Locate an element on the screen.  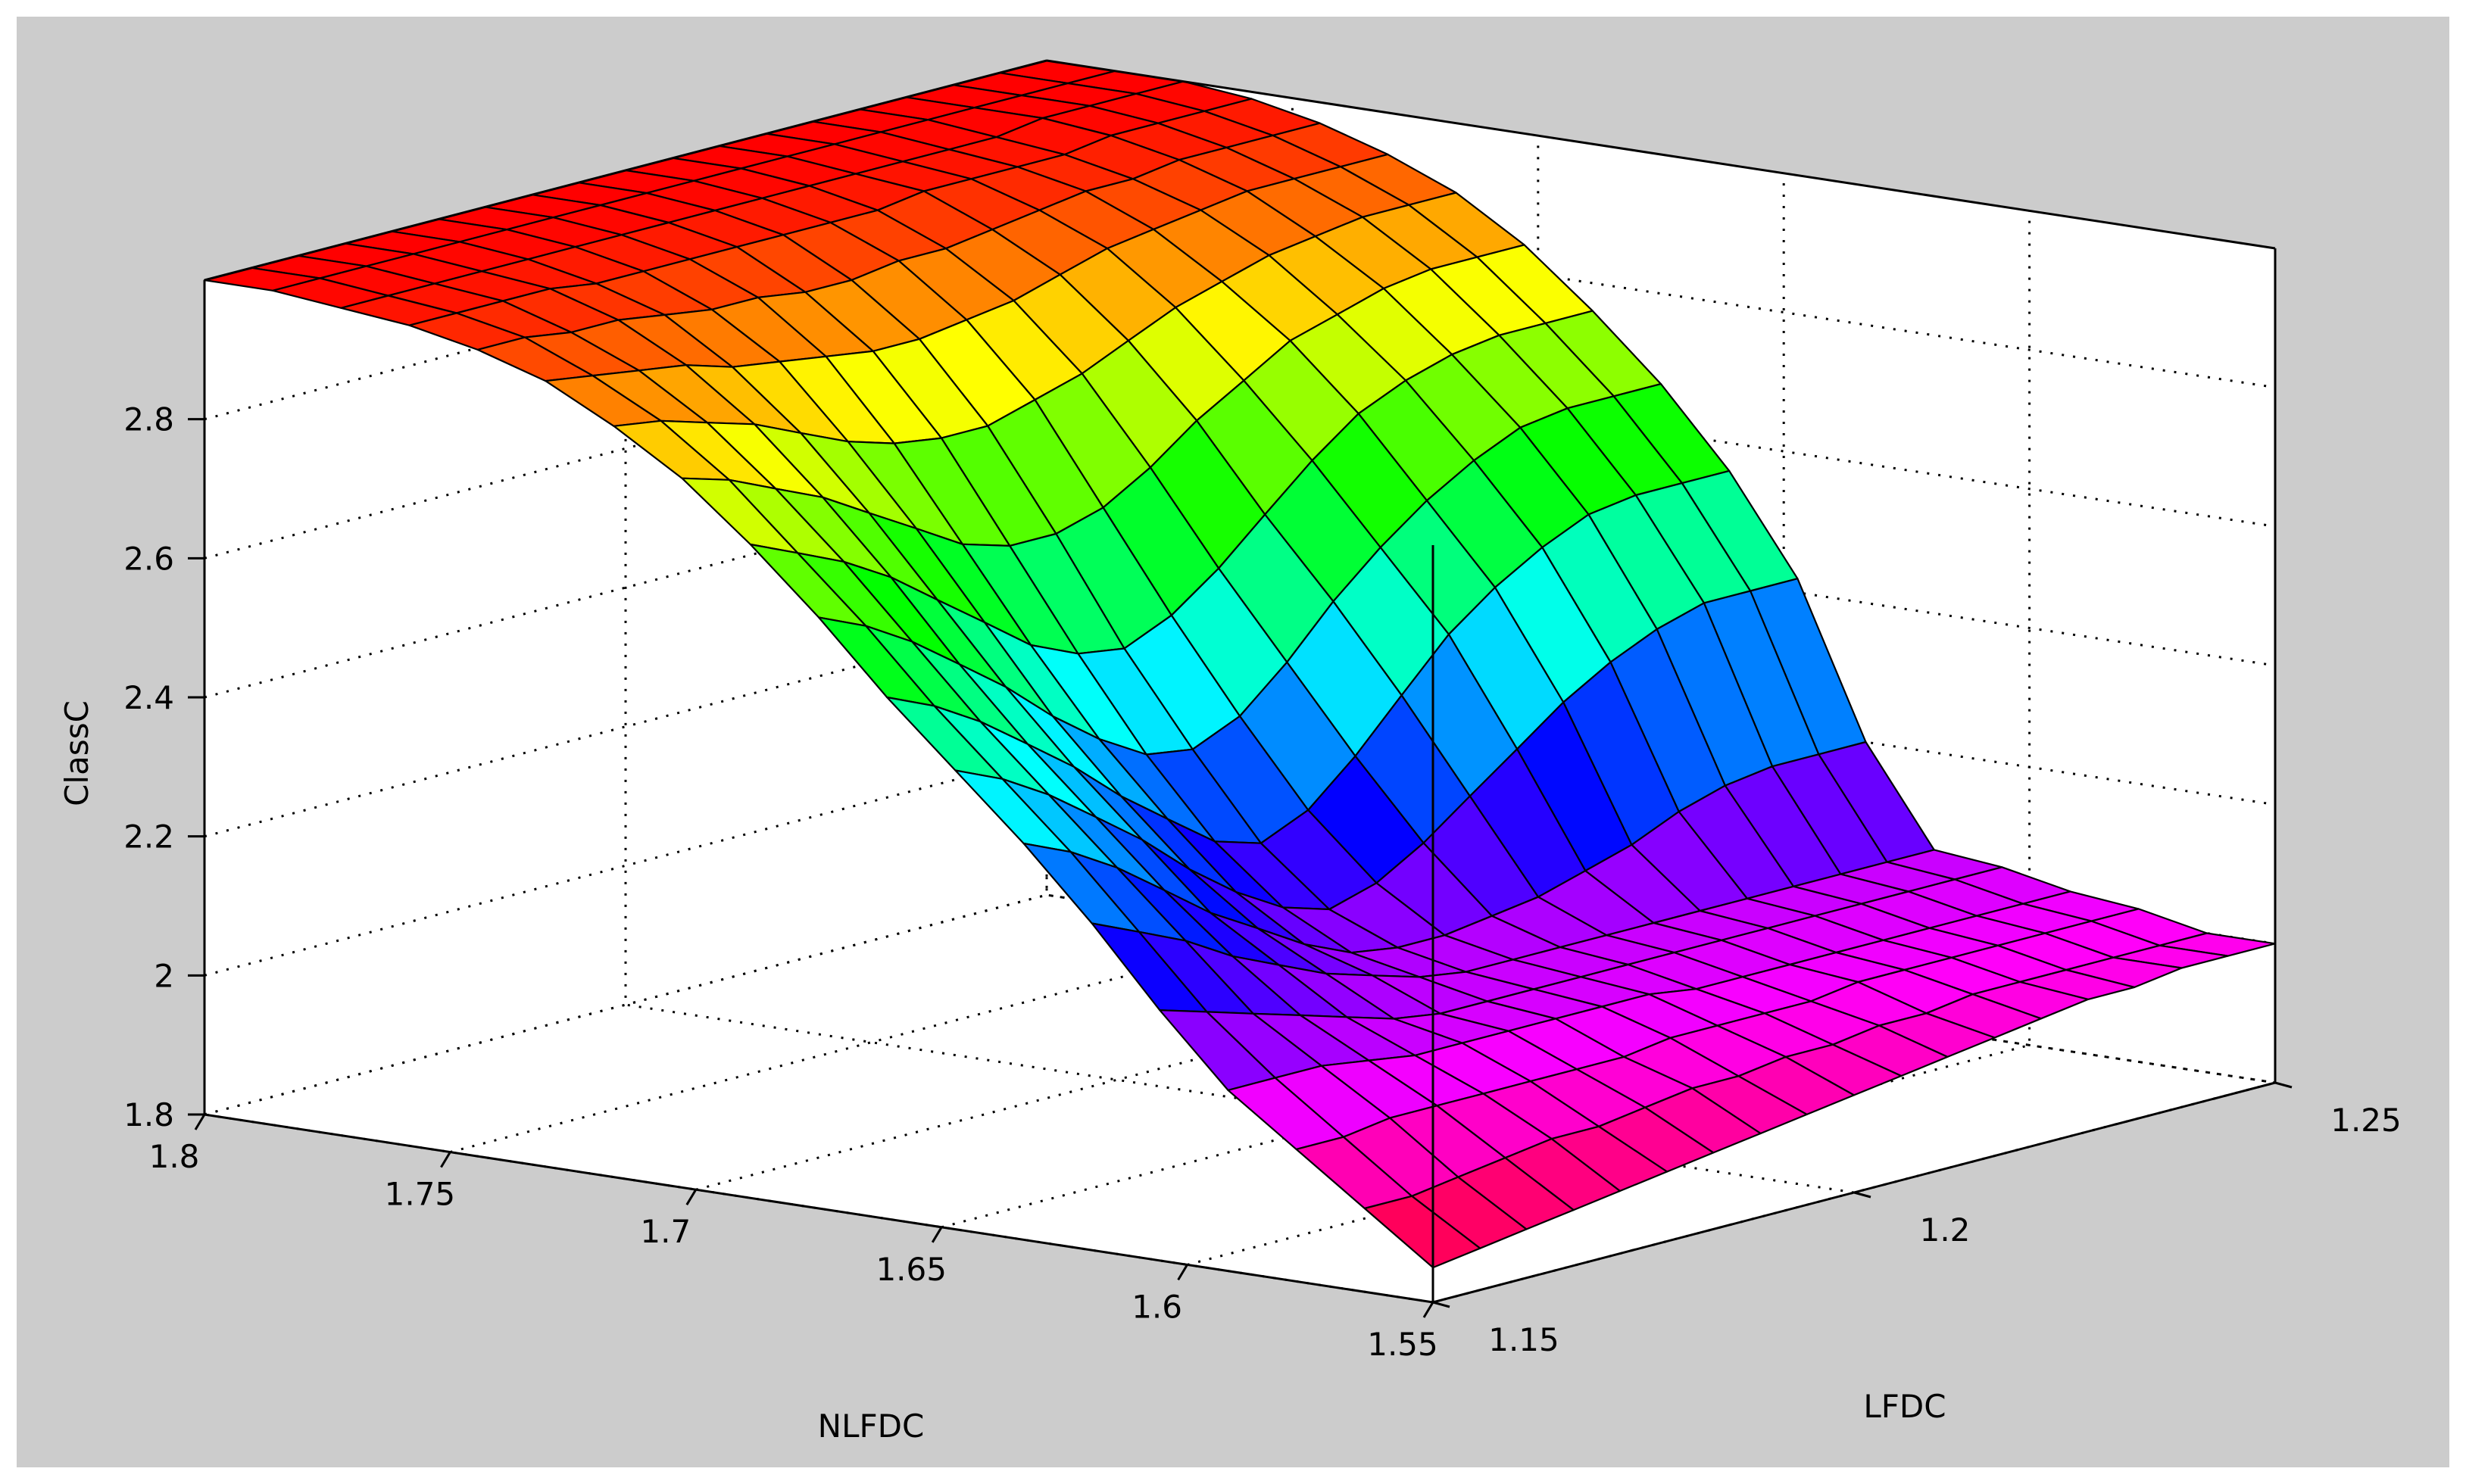
y-tick-label: 1.55 is located at coordinates (1402, 1344).